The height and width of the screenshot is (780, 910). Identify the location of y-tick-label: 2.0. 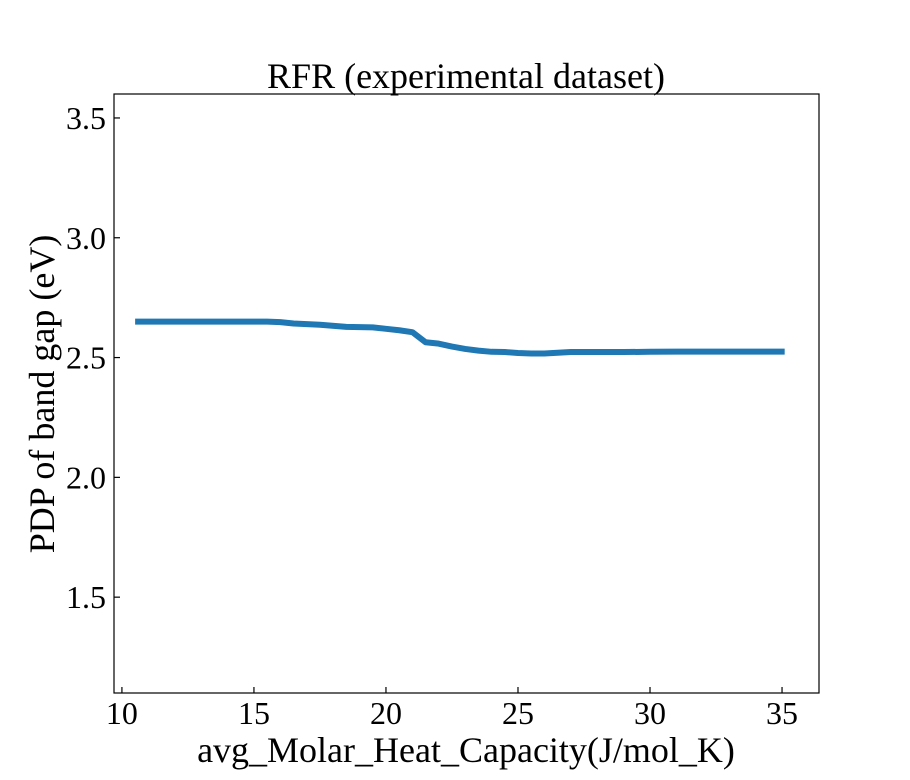
(86, 477).